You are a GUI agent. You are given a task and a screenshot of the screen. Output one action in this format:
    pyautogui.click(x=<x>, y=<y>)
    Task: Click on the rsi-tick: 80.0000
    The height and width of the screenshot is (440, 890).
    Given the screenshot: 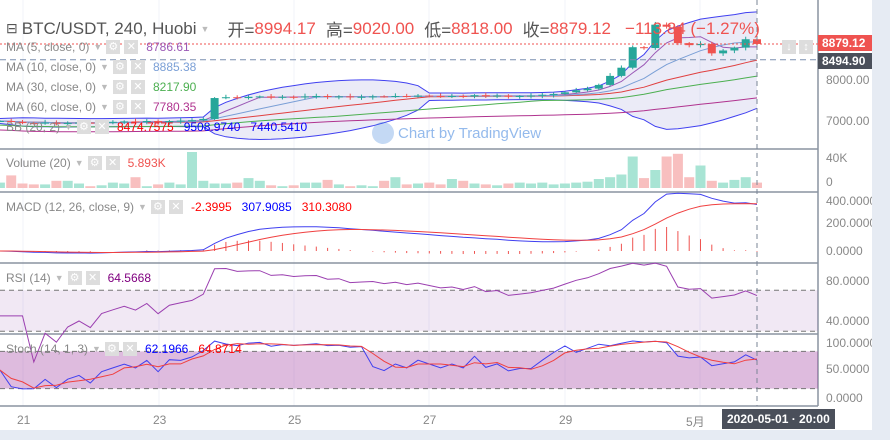 What is the action you would take?
    pyautogui.click(x=848, y=281)
    